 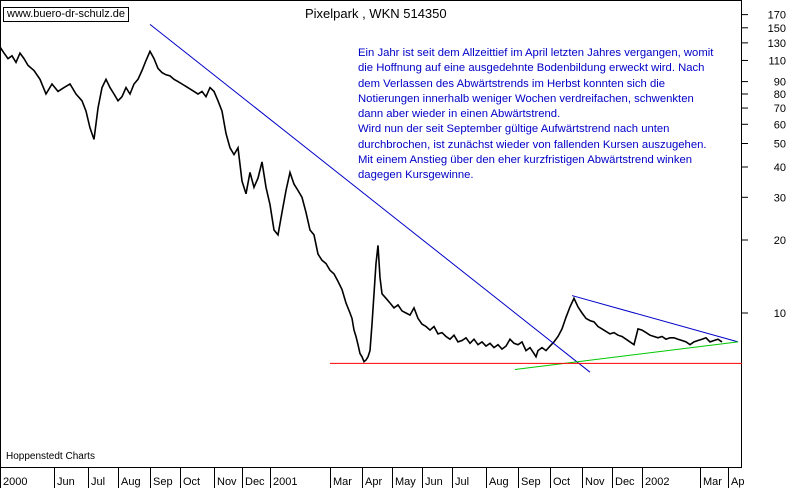 What do you see at coordinates (405, 482) in the screenshot?
I see `x-tick-label: May` at bounding box center [405, 482].